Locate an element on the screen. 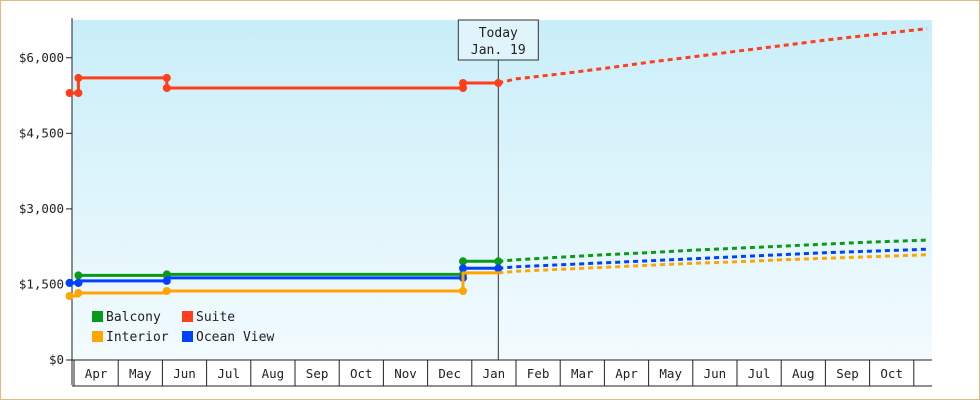 Image resolution: width=980 pixels, height=400 pixels. y-axis: $0 $1,500 $3,000 $4,500 $6,000 is located at coordinates (46, 201).